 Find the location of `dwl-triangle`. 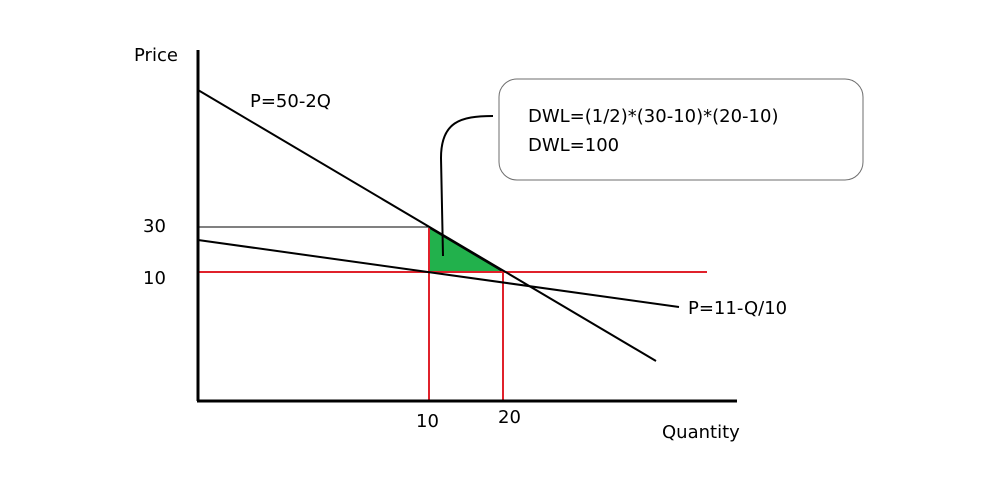

dwl-triangle is located at coordinates (466, 250).